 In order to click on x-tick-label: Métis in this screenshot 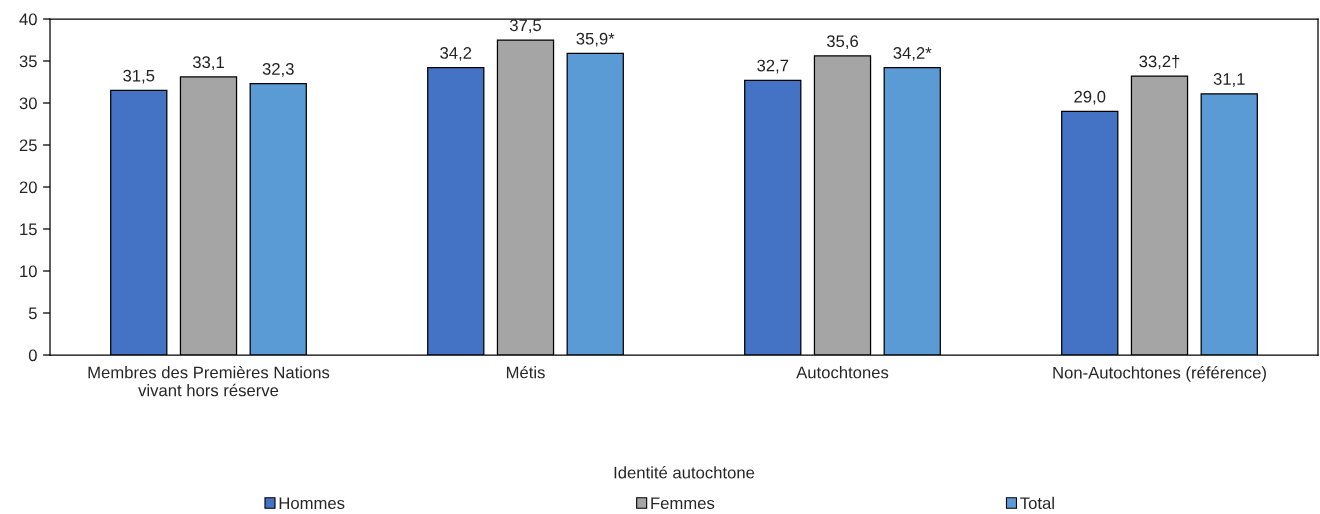, I will do `click(525, 372)`.